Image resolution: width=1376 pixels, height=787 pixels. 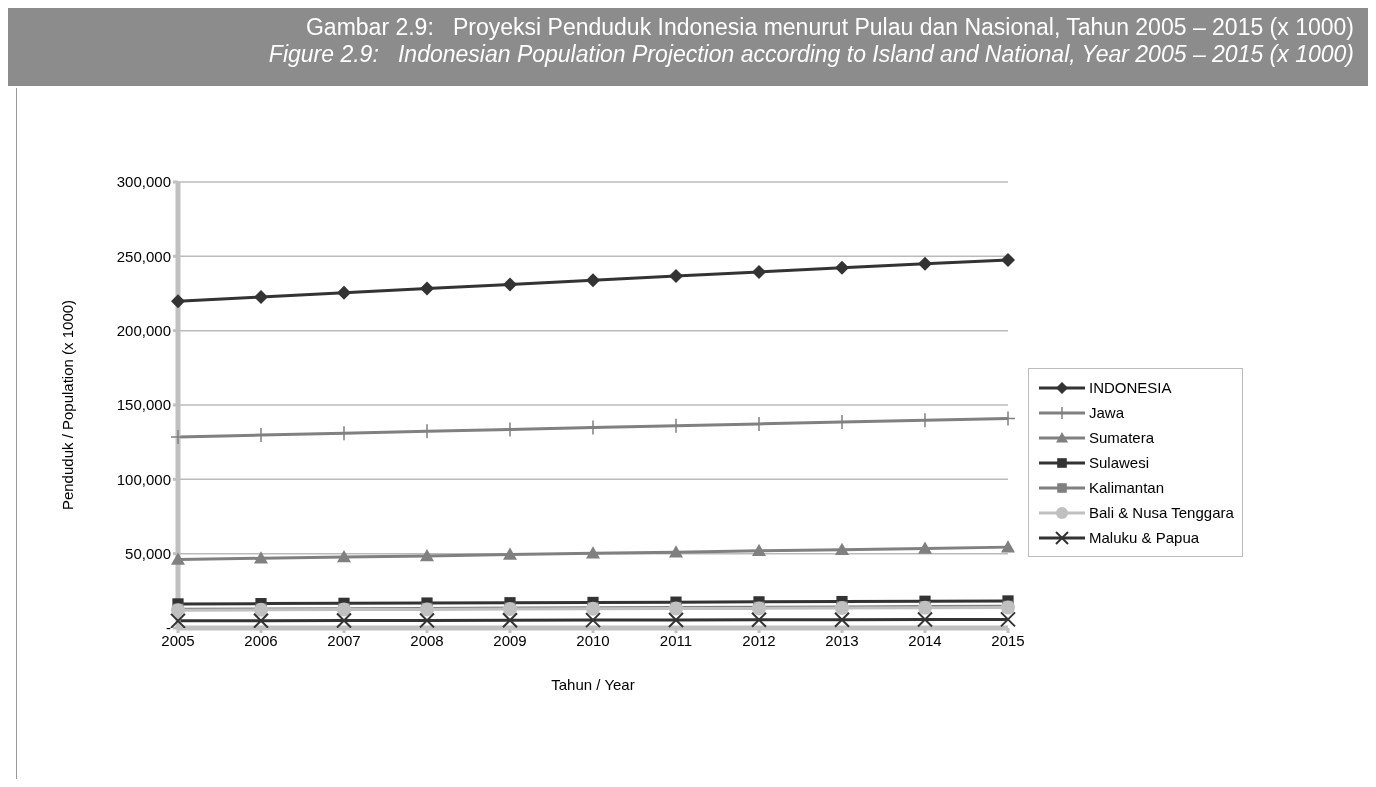 What do you see at coordinates (68, 405) in the screenshot?
I see `y-axis-title: Penduduk / Population (x 1000)` at bounding box center [68, 405].